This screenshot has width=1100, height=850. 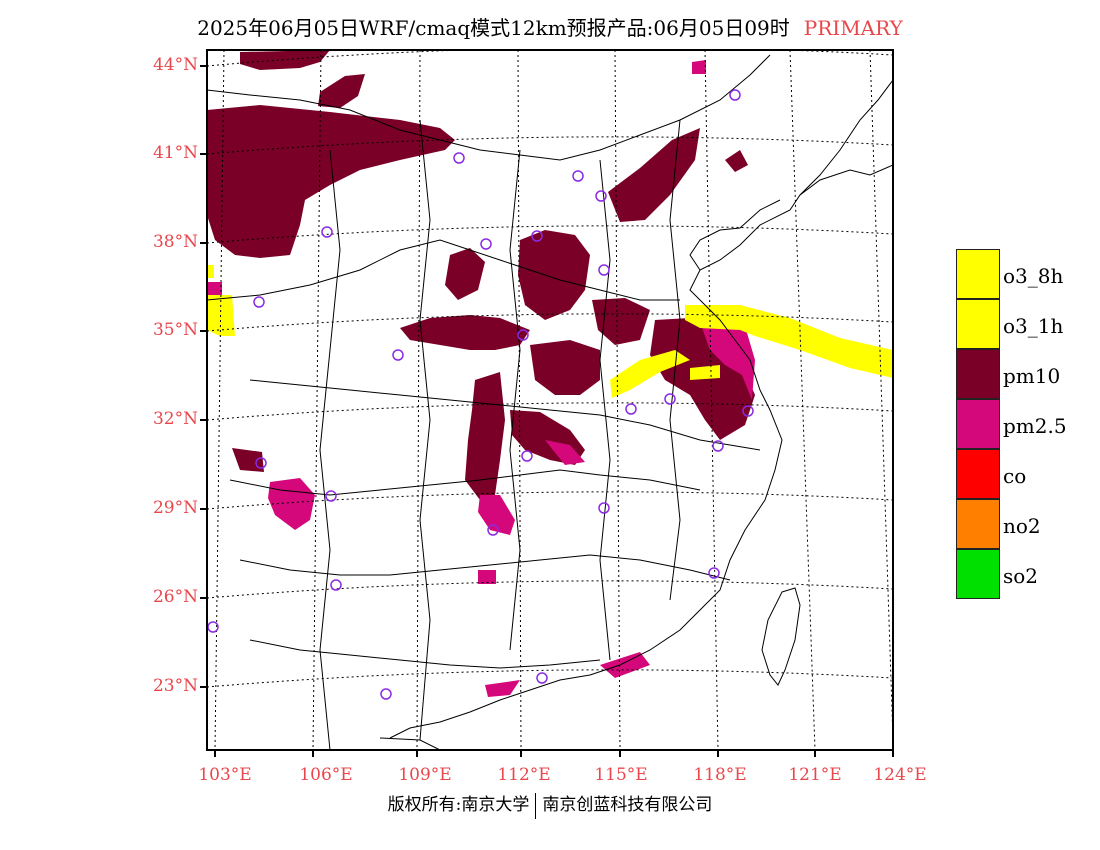 I want to click on copyright-right: 南京创蓝科技有限公司, so click(x=627, y=805).